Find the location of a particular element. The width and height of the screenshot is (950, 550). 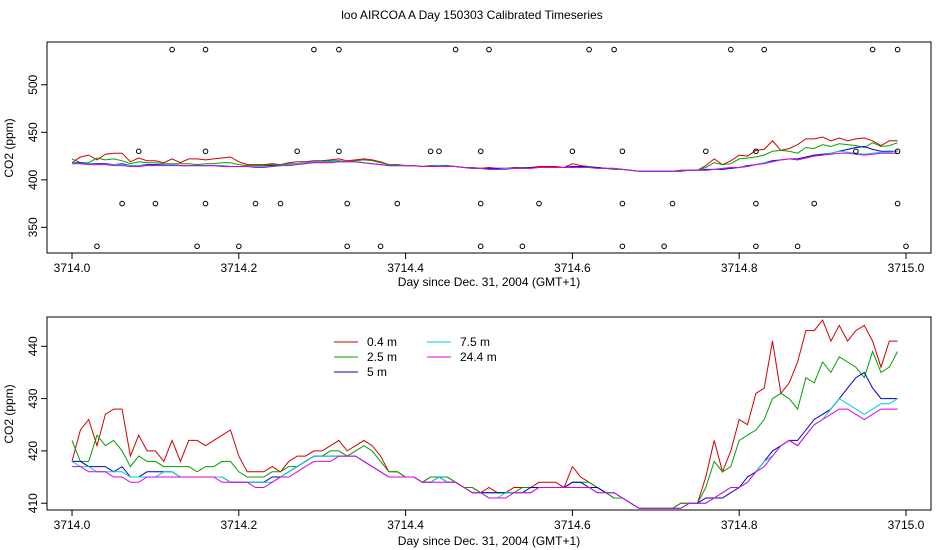

legend-label: 7.5 m is located at coordinates (475, 342).